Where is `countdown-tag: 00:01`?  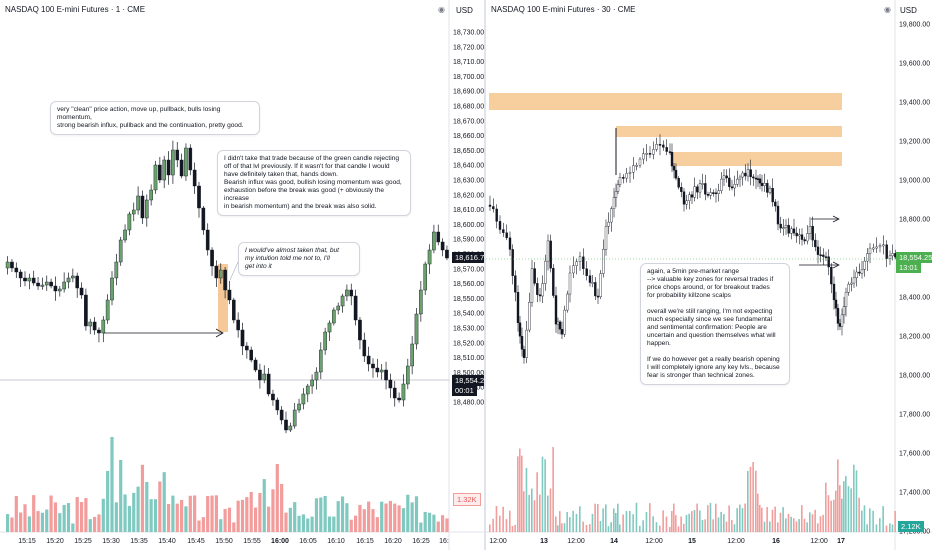
countdown-tag: 00:01 is located at coordinates (464, 390).